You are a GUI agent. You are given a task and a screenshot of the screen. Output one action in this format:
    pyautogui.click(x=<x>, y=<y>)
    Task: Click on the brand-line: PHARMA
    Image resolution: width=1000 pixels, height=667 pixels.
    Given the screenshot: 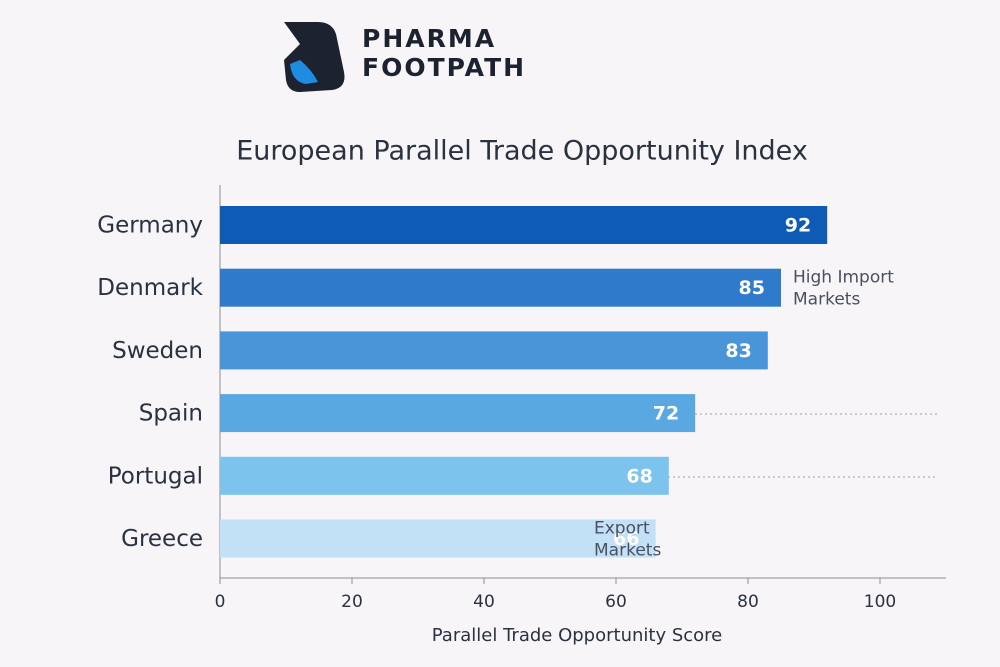 What is the action you would take?
    pyautogui.click(x=429, y=38)
    